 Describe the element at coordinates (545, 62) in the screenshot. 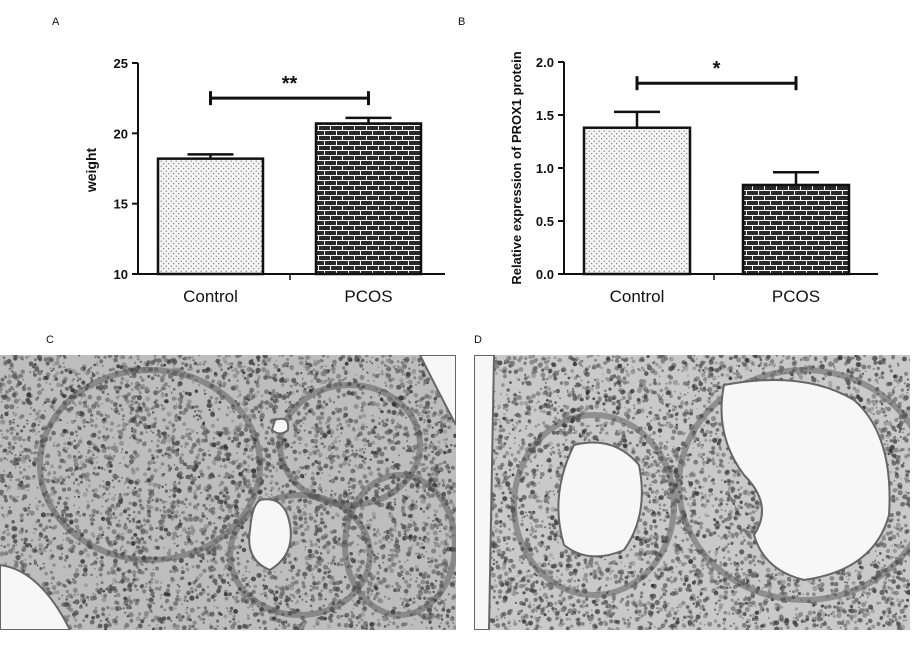

I see `y-tick-label: 2.0` at that location.